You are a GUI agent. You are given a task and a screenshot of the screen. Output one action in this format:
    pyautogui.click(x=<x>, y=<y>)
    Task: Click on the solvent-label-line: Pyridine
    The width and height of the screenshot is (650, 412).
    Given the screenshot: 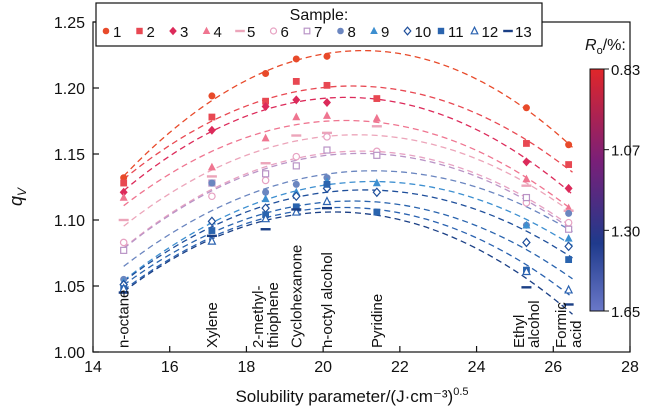 What is the action you would take?
    pyautogui.click(x=377, y=321)
    